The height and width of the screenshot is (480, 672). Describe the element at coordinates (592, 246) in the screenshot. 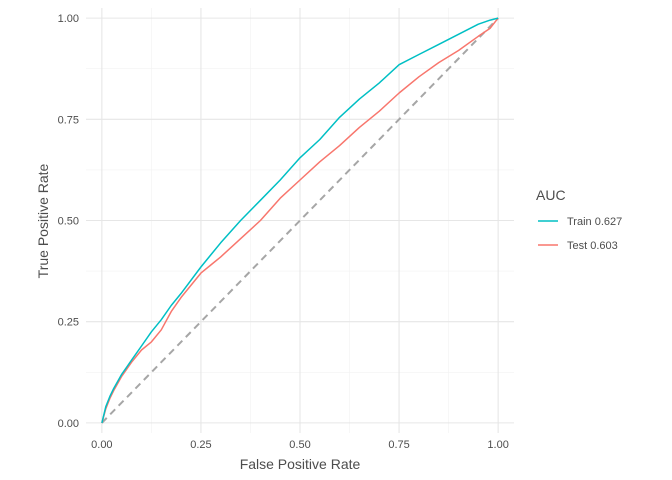

I see `legend-label: Test 0.603` at that location.